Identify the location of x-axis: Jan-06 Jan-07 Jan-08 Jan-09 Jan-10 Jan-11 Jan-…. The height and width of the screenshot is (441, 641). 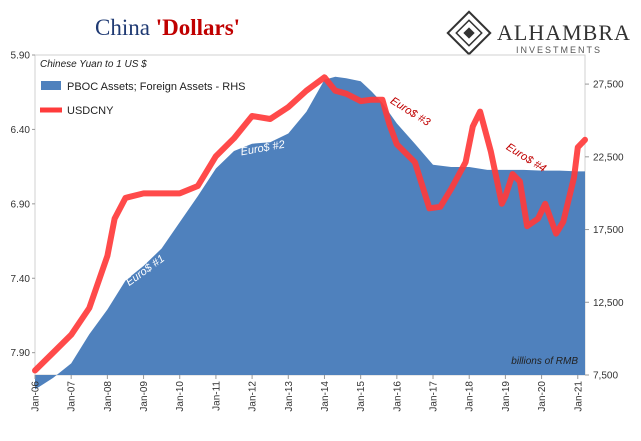
(307, 393).